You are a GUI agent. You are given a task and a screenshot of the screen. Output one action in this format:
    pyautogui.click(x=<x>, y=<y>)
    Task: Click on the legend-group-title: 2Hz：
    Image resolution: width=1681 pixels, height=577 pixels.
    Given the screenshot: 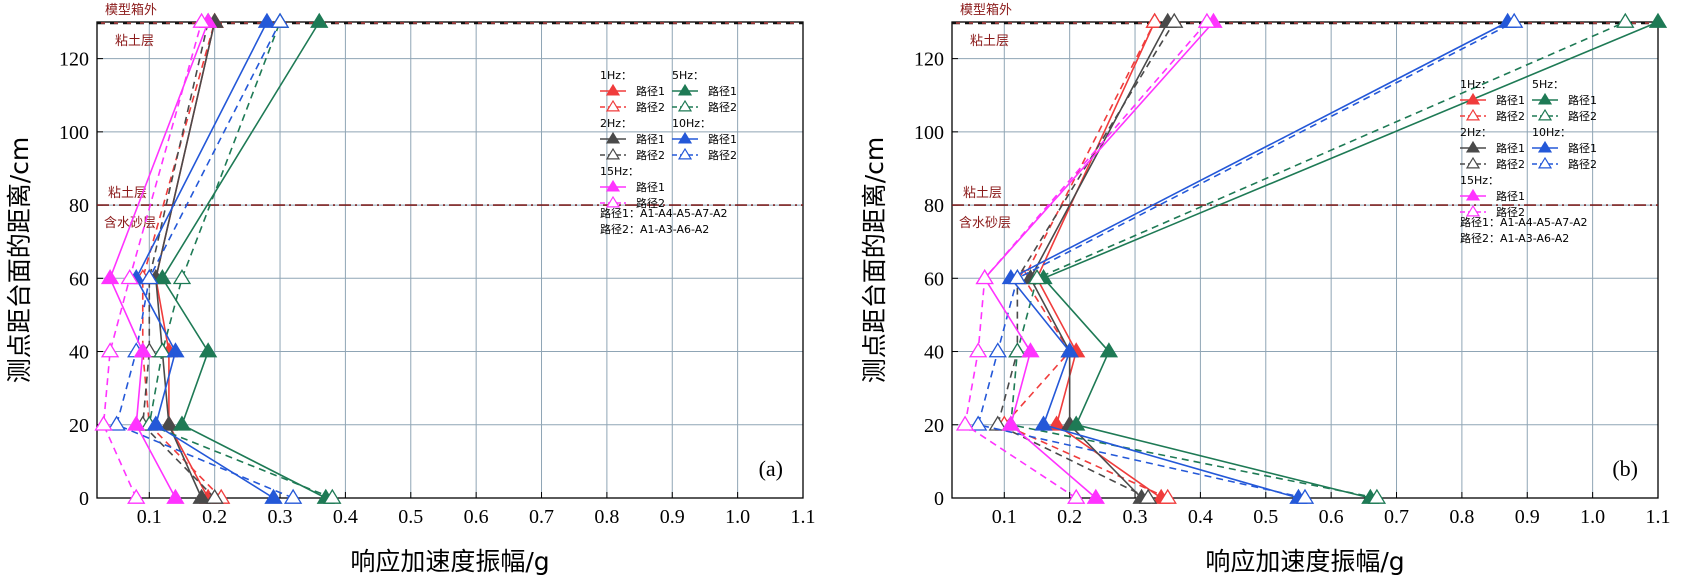 What is the action you would take?
    pyautogui.click(x=616, y=123)
    